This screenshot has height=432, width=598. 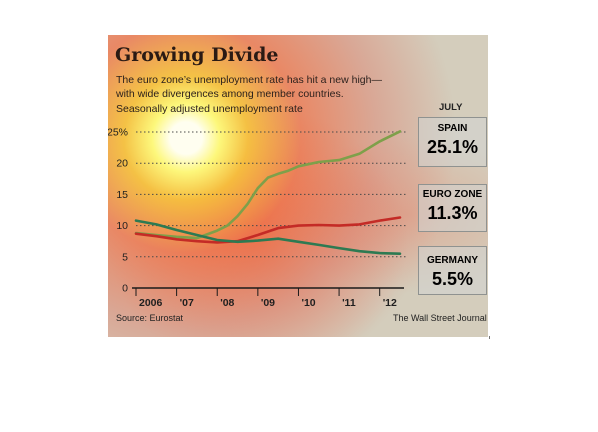 What do you see at coordinates (187, 303) in the screenshot?
I see `x-tick-label: '07` at bounding box center [187, 303].